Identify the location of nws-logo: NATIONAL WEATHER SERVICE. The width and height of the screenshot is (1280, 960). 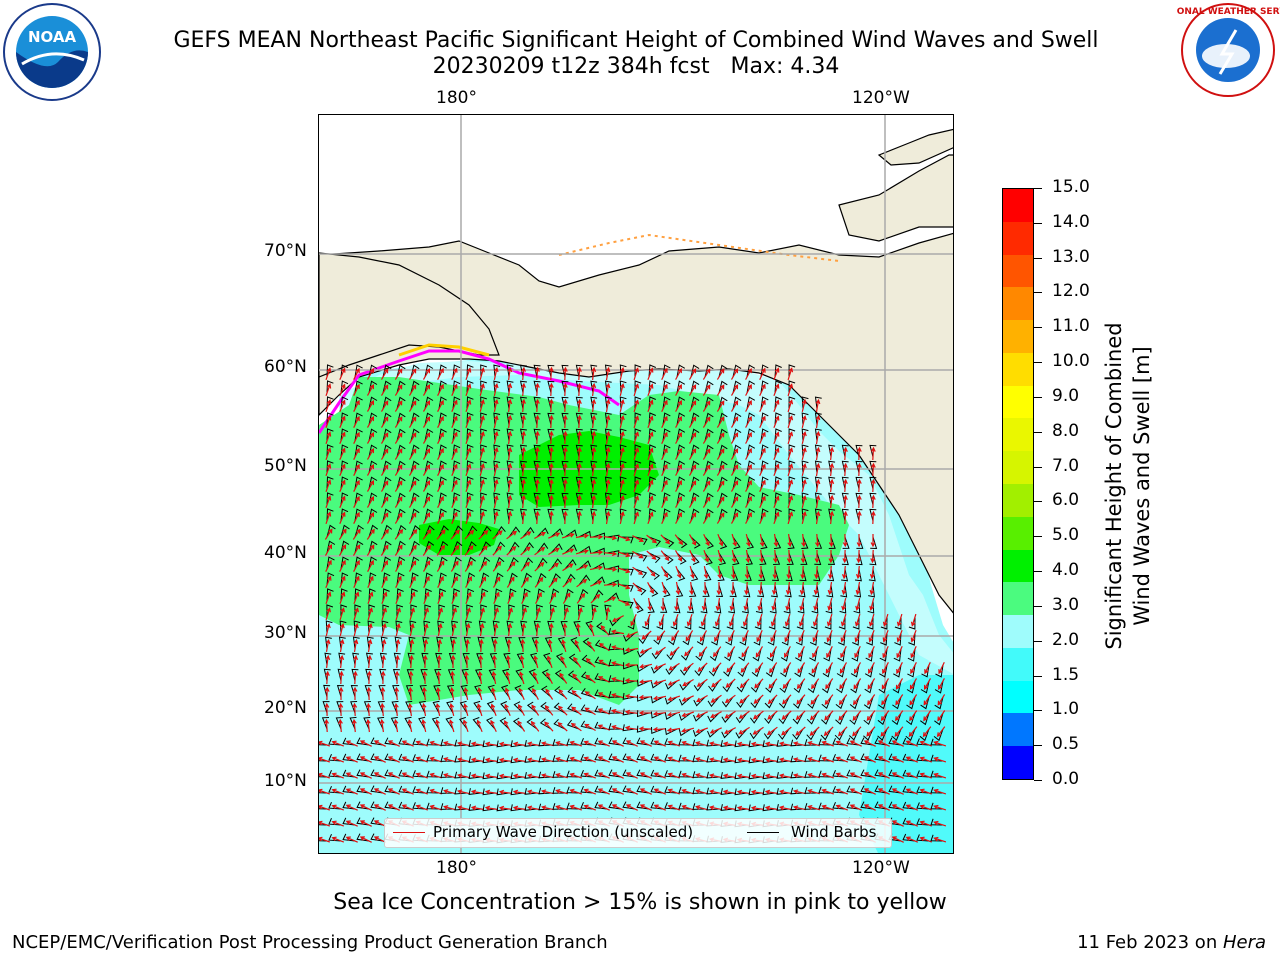
(1216, 50).